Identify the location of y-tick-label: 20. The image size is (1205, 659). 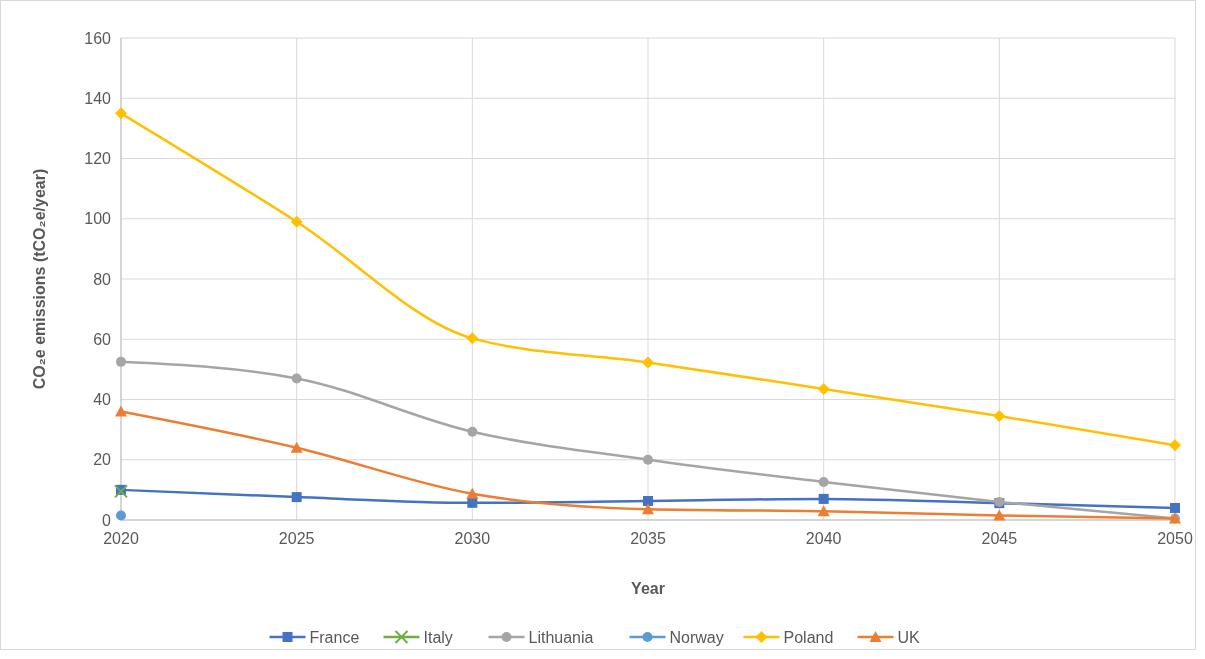
(102, 460).